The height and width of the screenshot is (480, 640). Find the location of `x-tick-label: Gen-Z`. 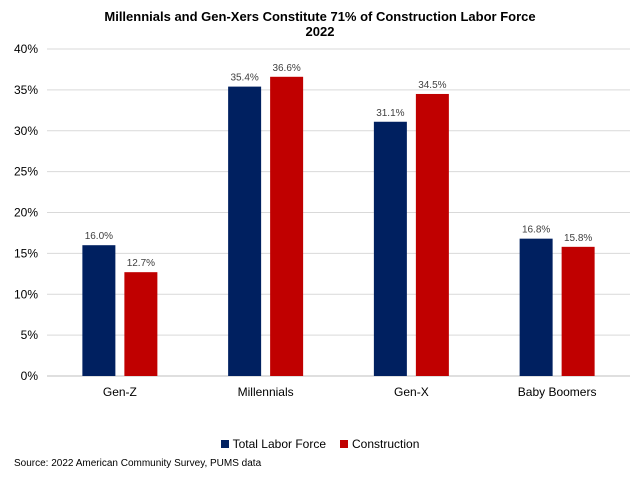

x-tick-label: Gen-Z is located at coordinates (120, 392).